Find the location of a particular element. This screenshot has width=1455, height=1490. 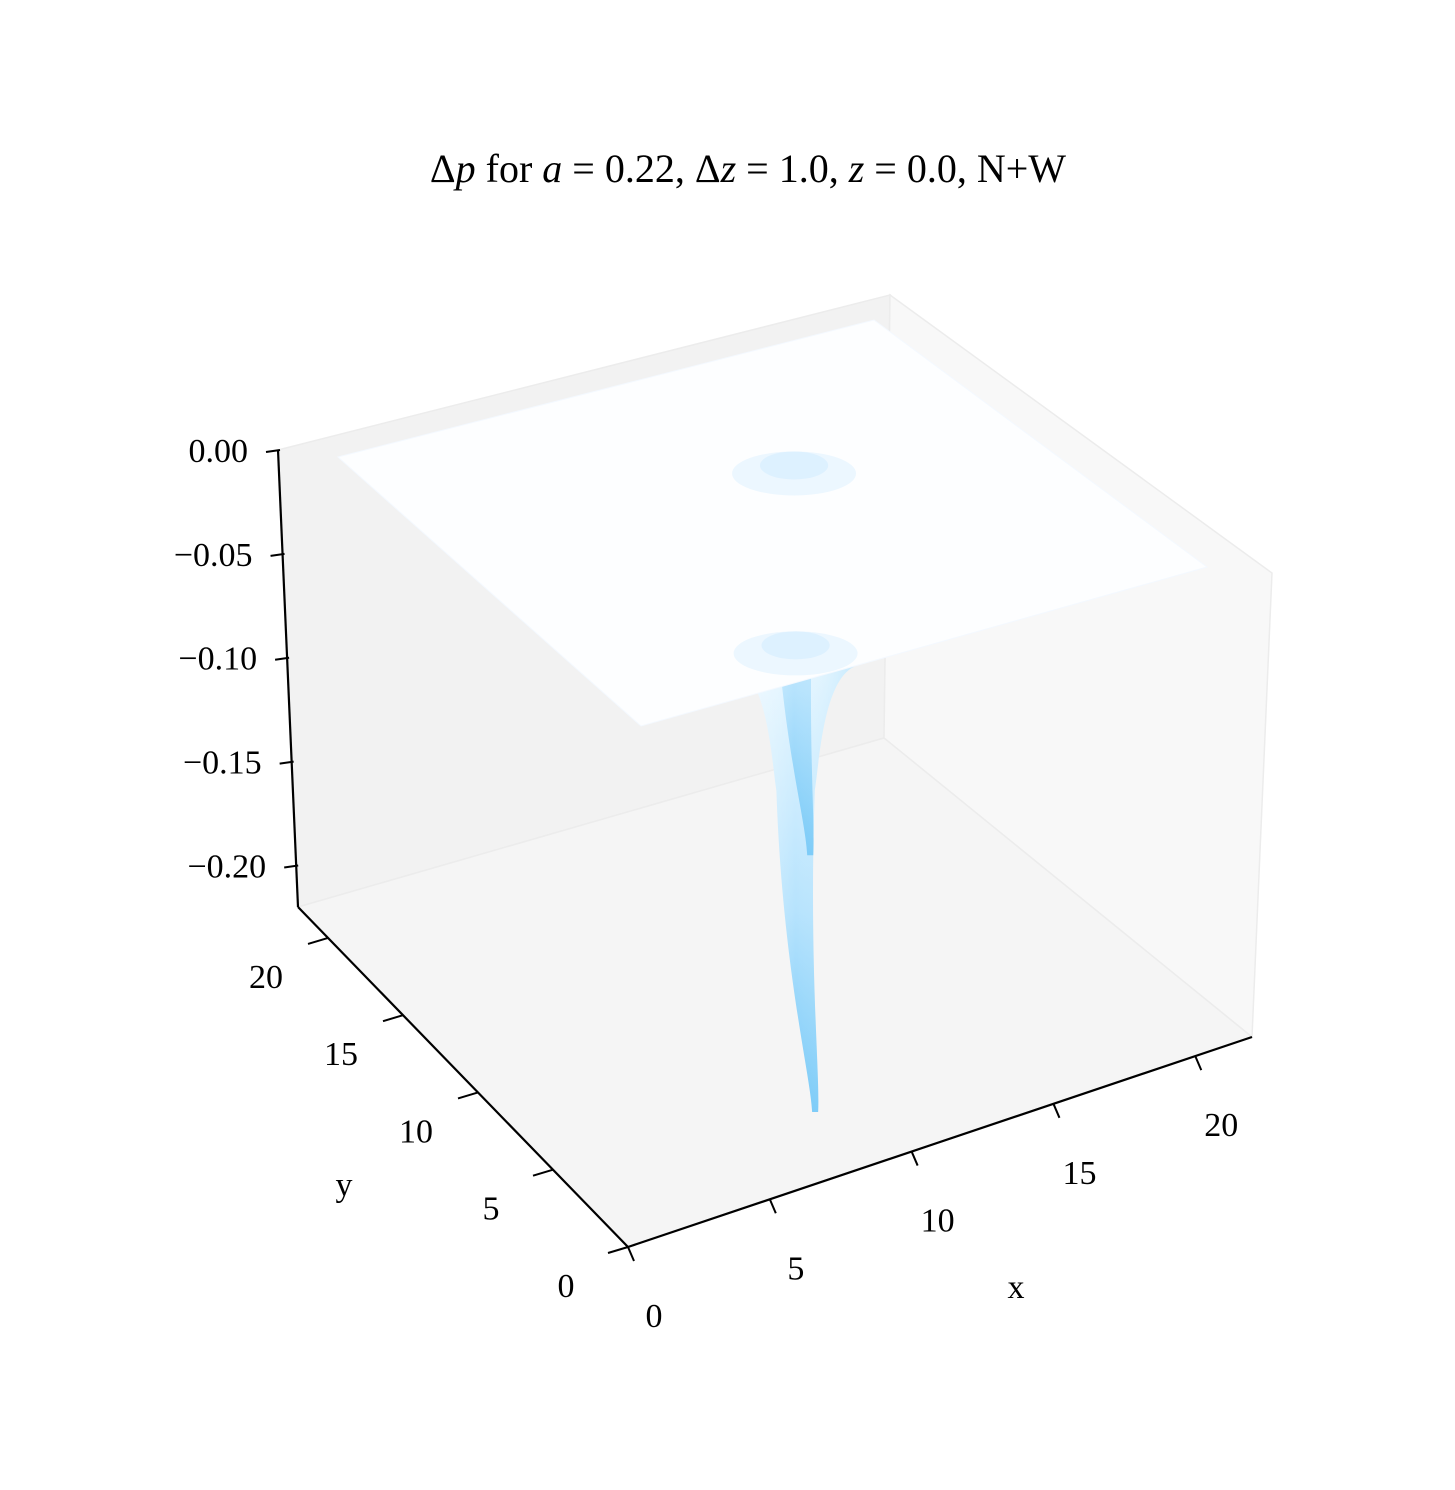

x-axis-ticks: 0 5 10 15 20 is located at coordinates (932, 1195).